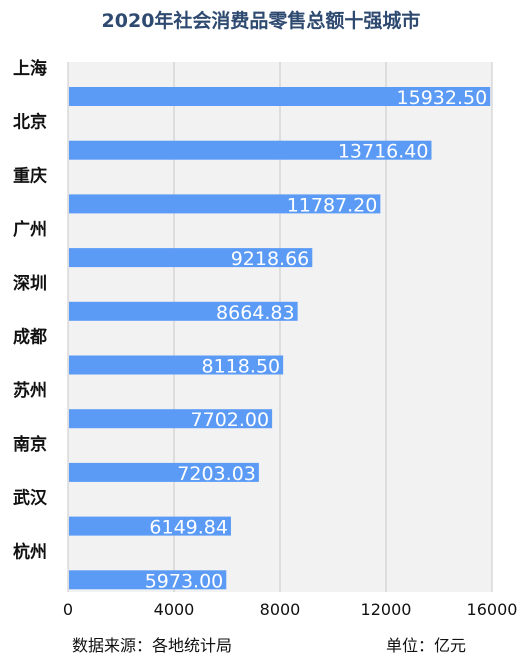 This screenshot has height=661, width=522. Describe the element at coordinates (492, 609) in the screenshot. I see `x-tick-label-16000: 16000` at that location.